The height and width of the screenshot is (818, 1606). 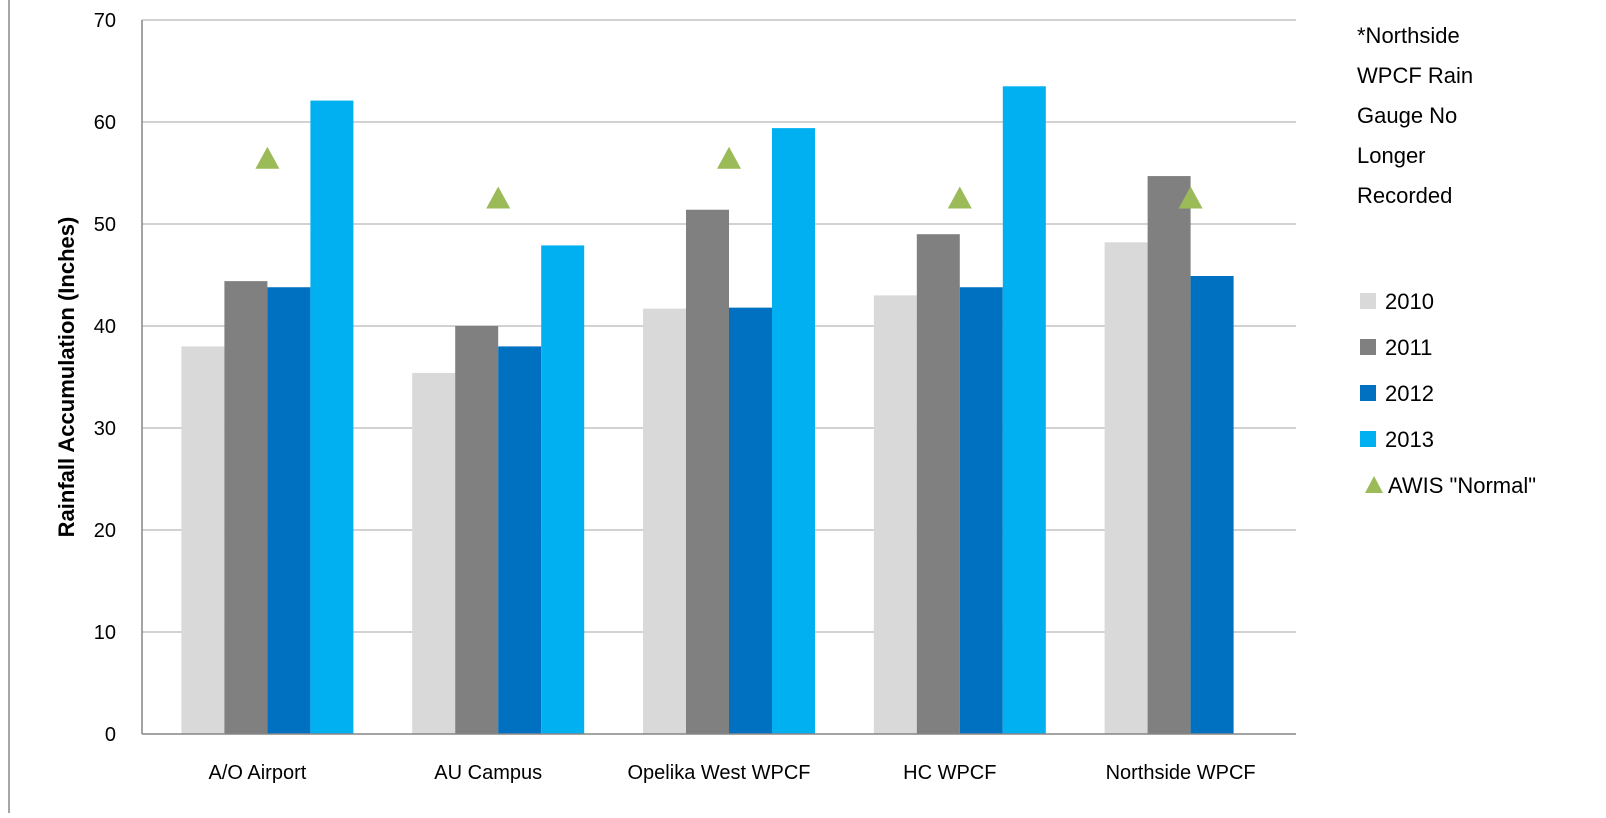 I want to click on annotation-line: Longer, so click(x=1391, y=155).